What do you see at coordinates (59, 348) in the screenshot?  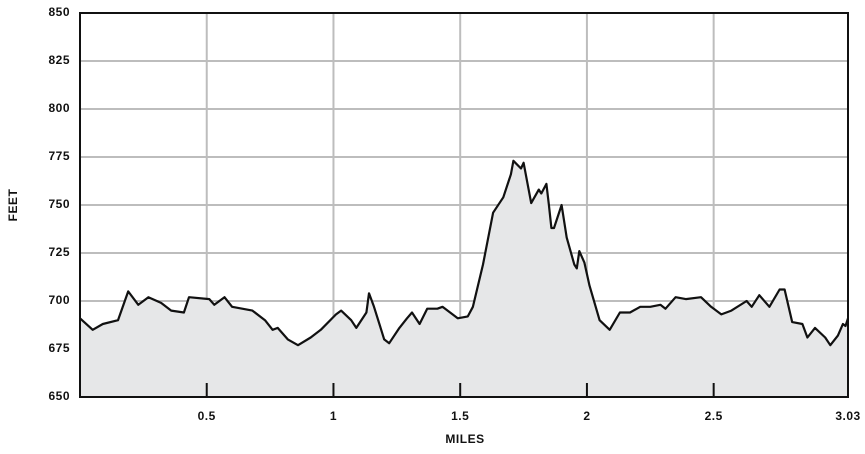 I see `y-tick-label: 675` at bounding box center [59, 348].